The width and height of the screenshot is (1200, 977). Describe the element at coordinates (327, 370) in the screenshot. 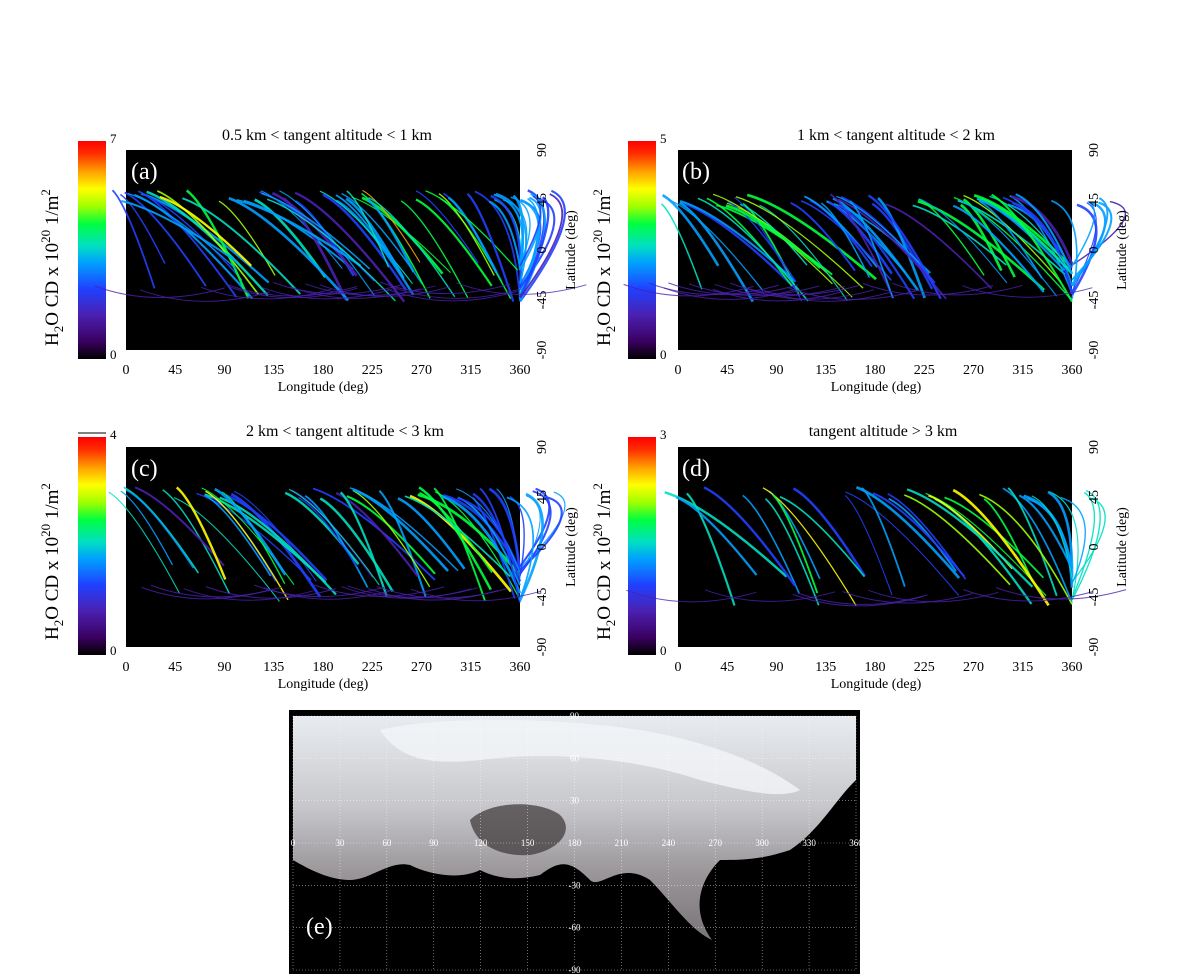

I see `x-ticks-a: 0 45 90 135 180 225 270 315 360` at that location.